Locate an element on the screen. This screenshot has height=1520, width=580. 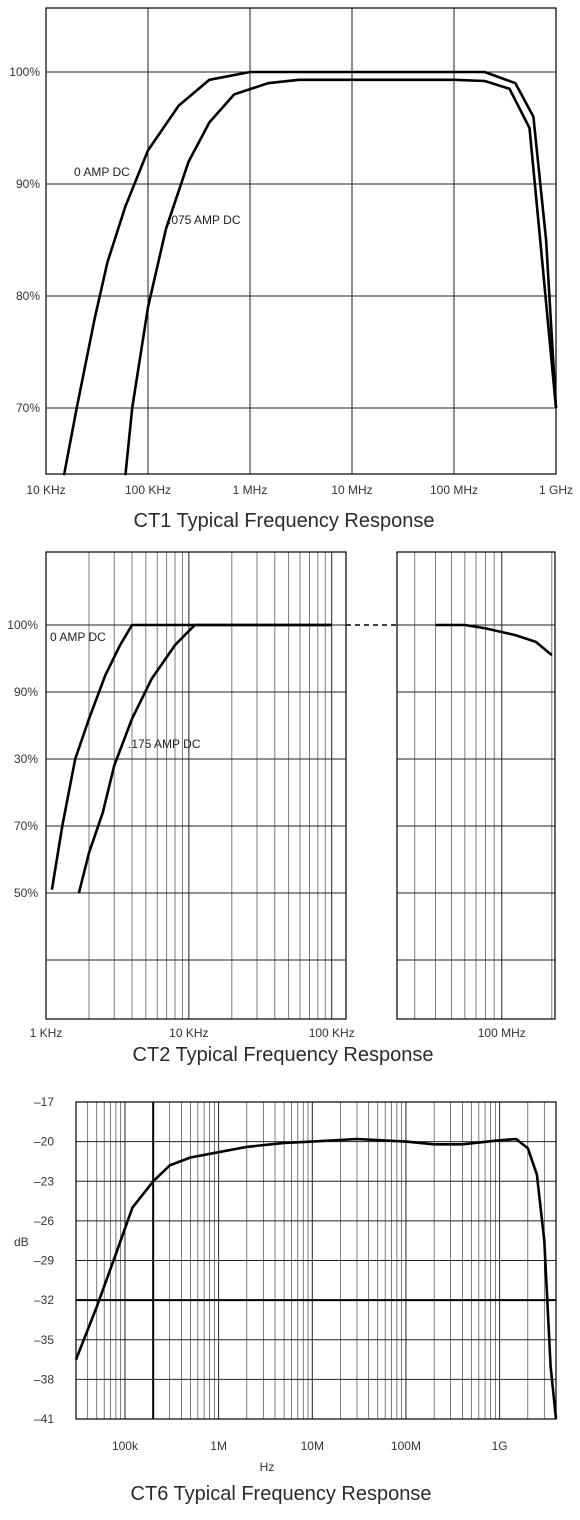
ct2-series-0amp-line is located at coordinates (191, 756).